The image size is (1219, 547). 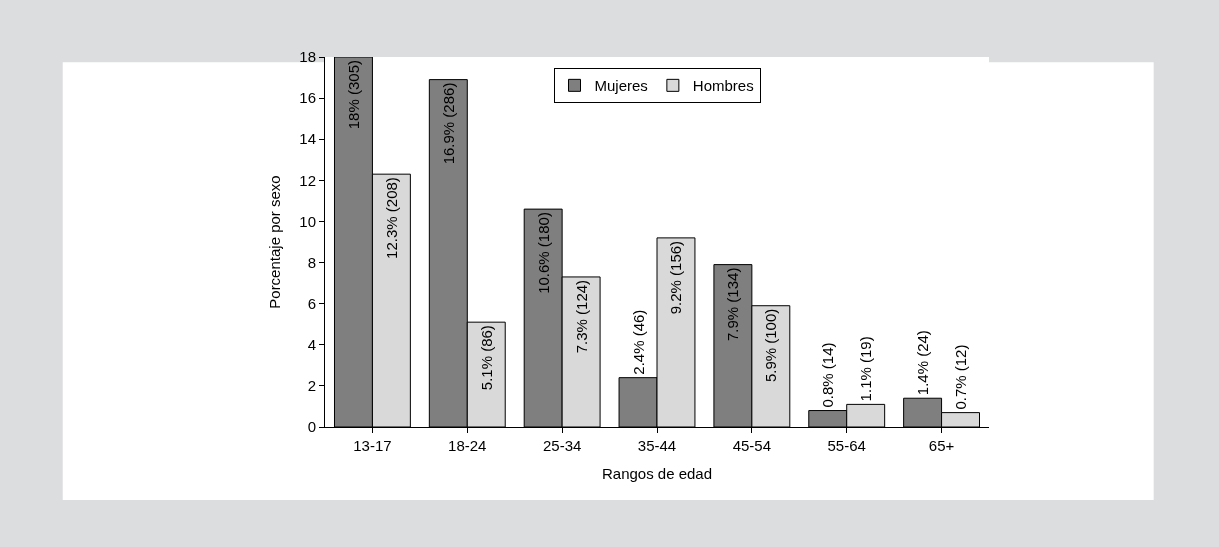 What do you see at coordinates (941, 445) in the screenshot?
I see `x-tick-label: 65+` at bounding box center [941, 445].